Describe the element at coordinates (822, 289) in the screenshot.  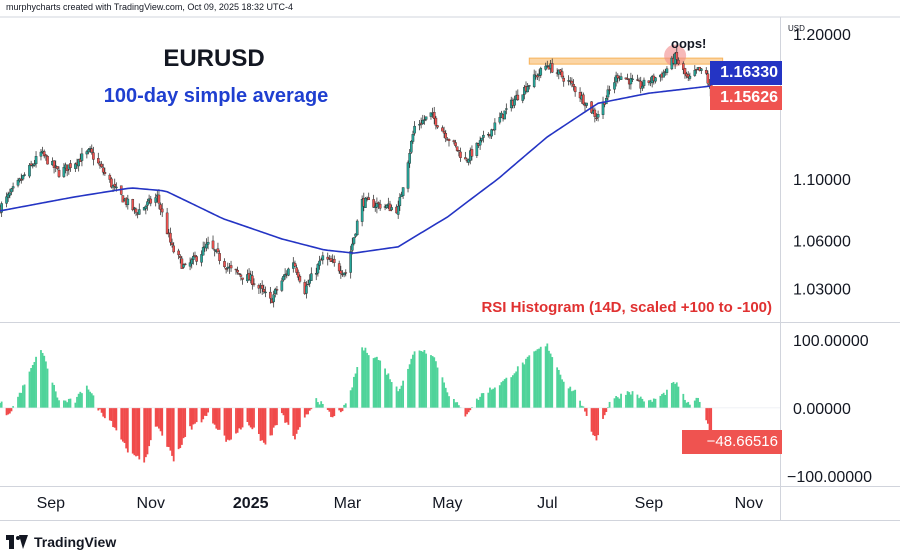
I see `price-tick-label: 1.03000` at that location.